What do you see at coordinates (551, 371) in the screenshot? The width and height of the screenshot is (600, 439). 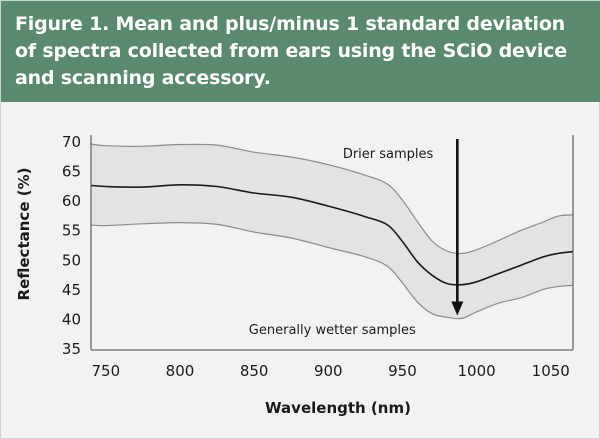 I see `x-tick-label: 1050` at bounding box center [551, 371].